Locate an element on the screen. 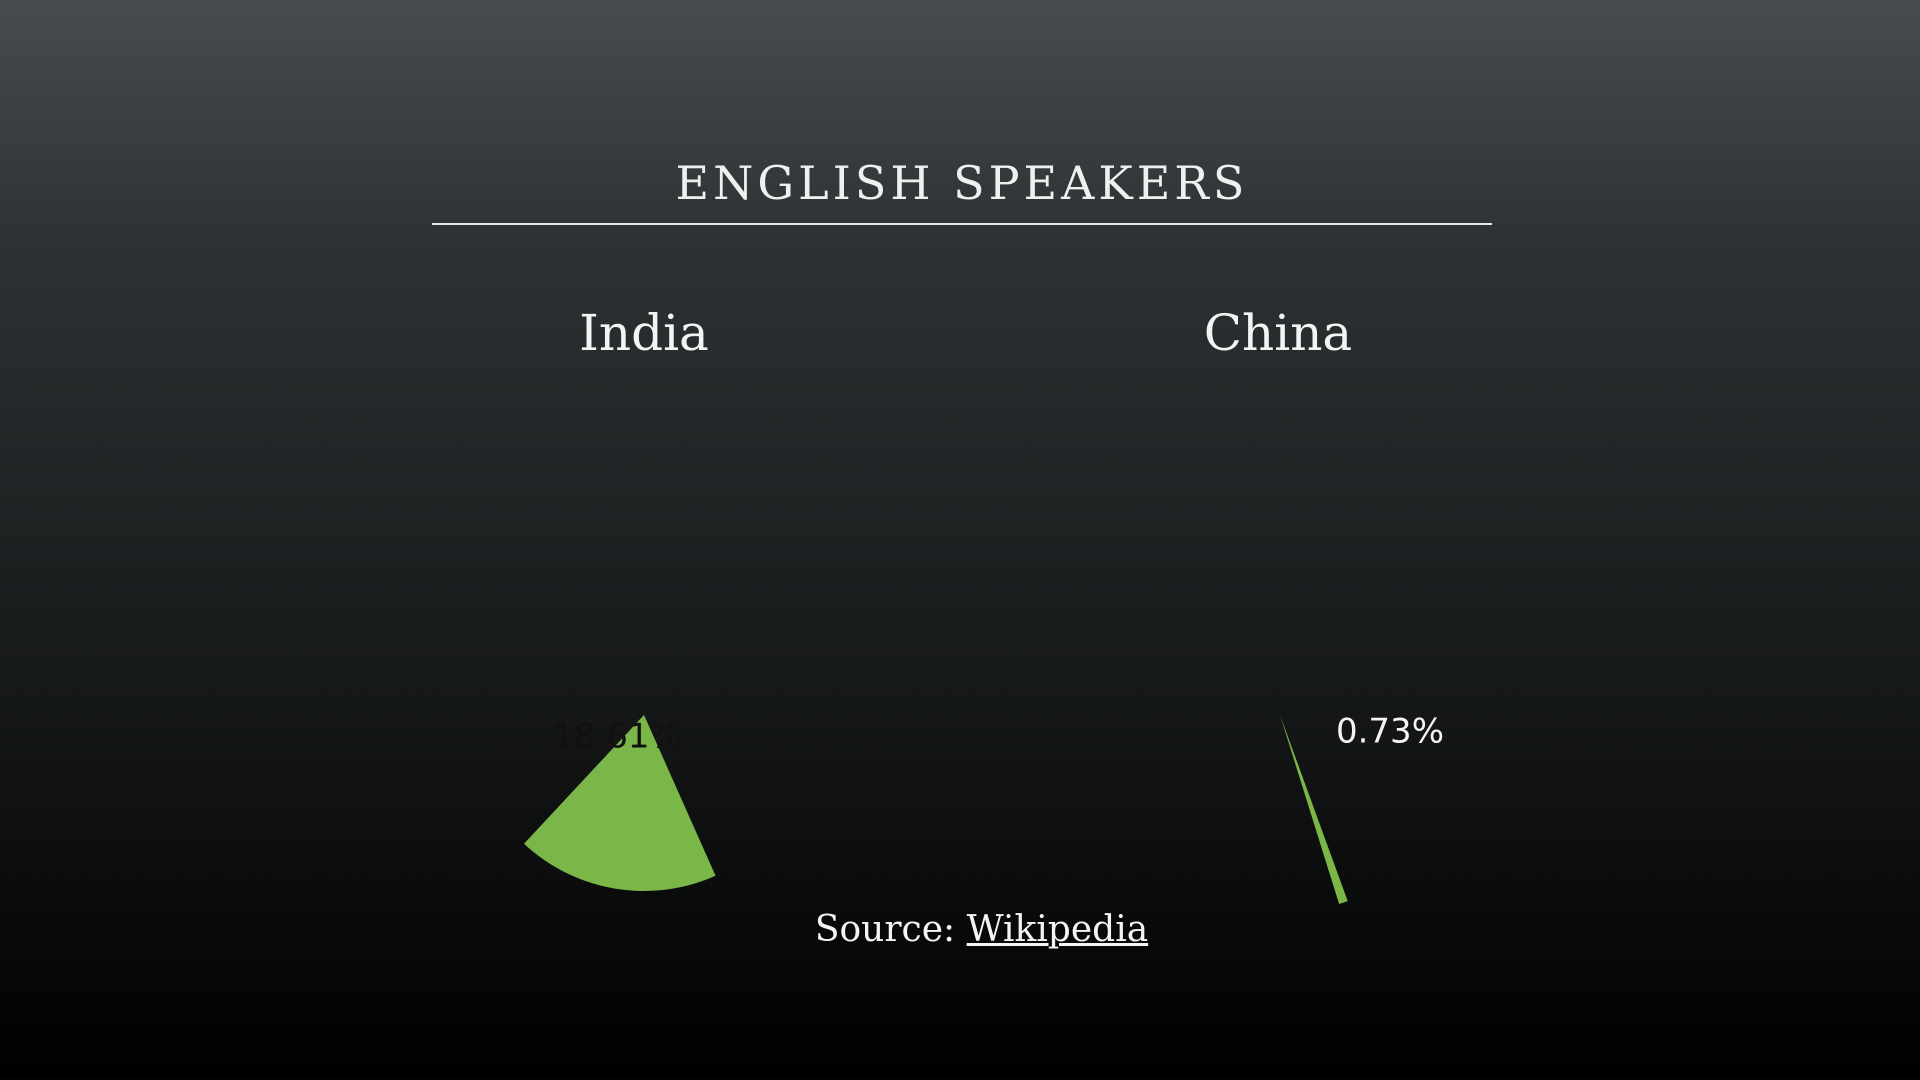  chart-title-india: India is located at coordinates (644, 333).